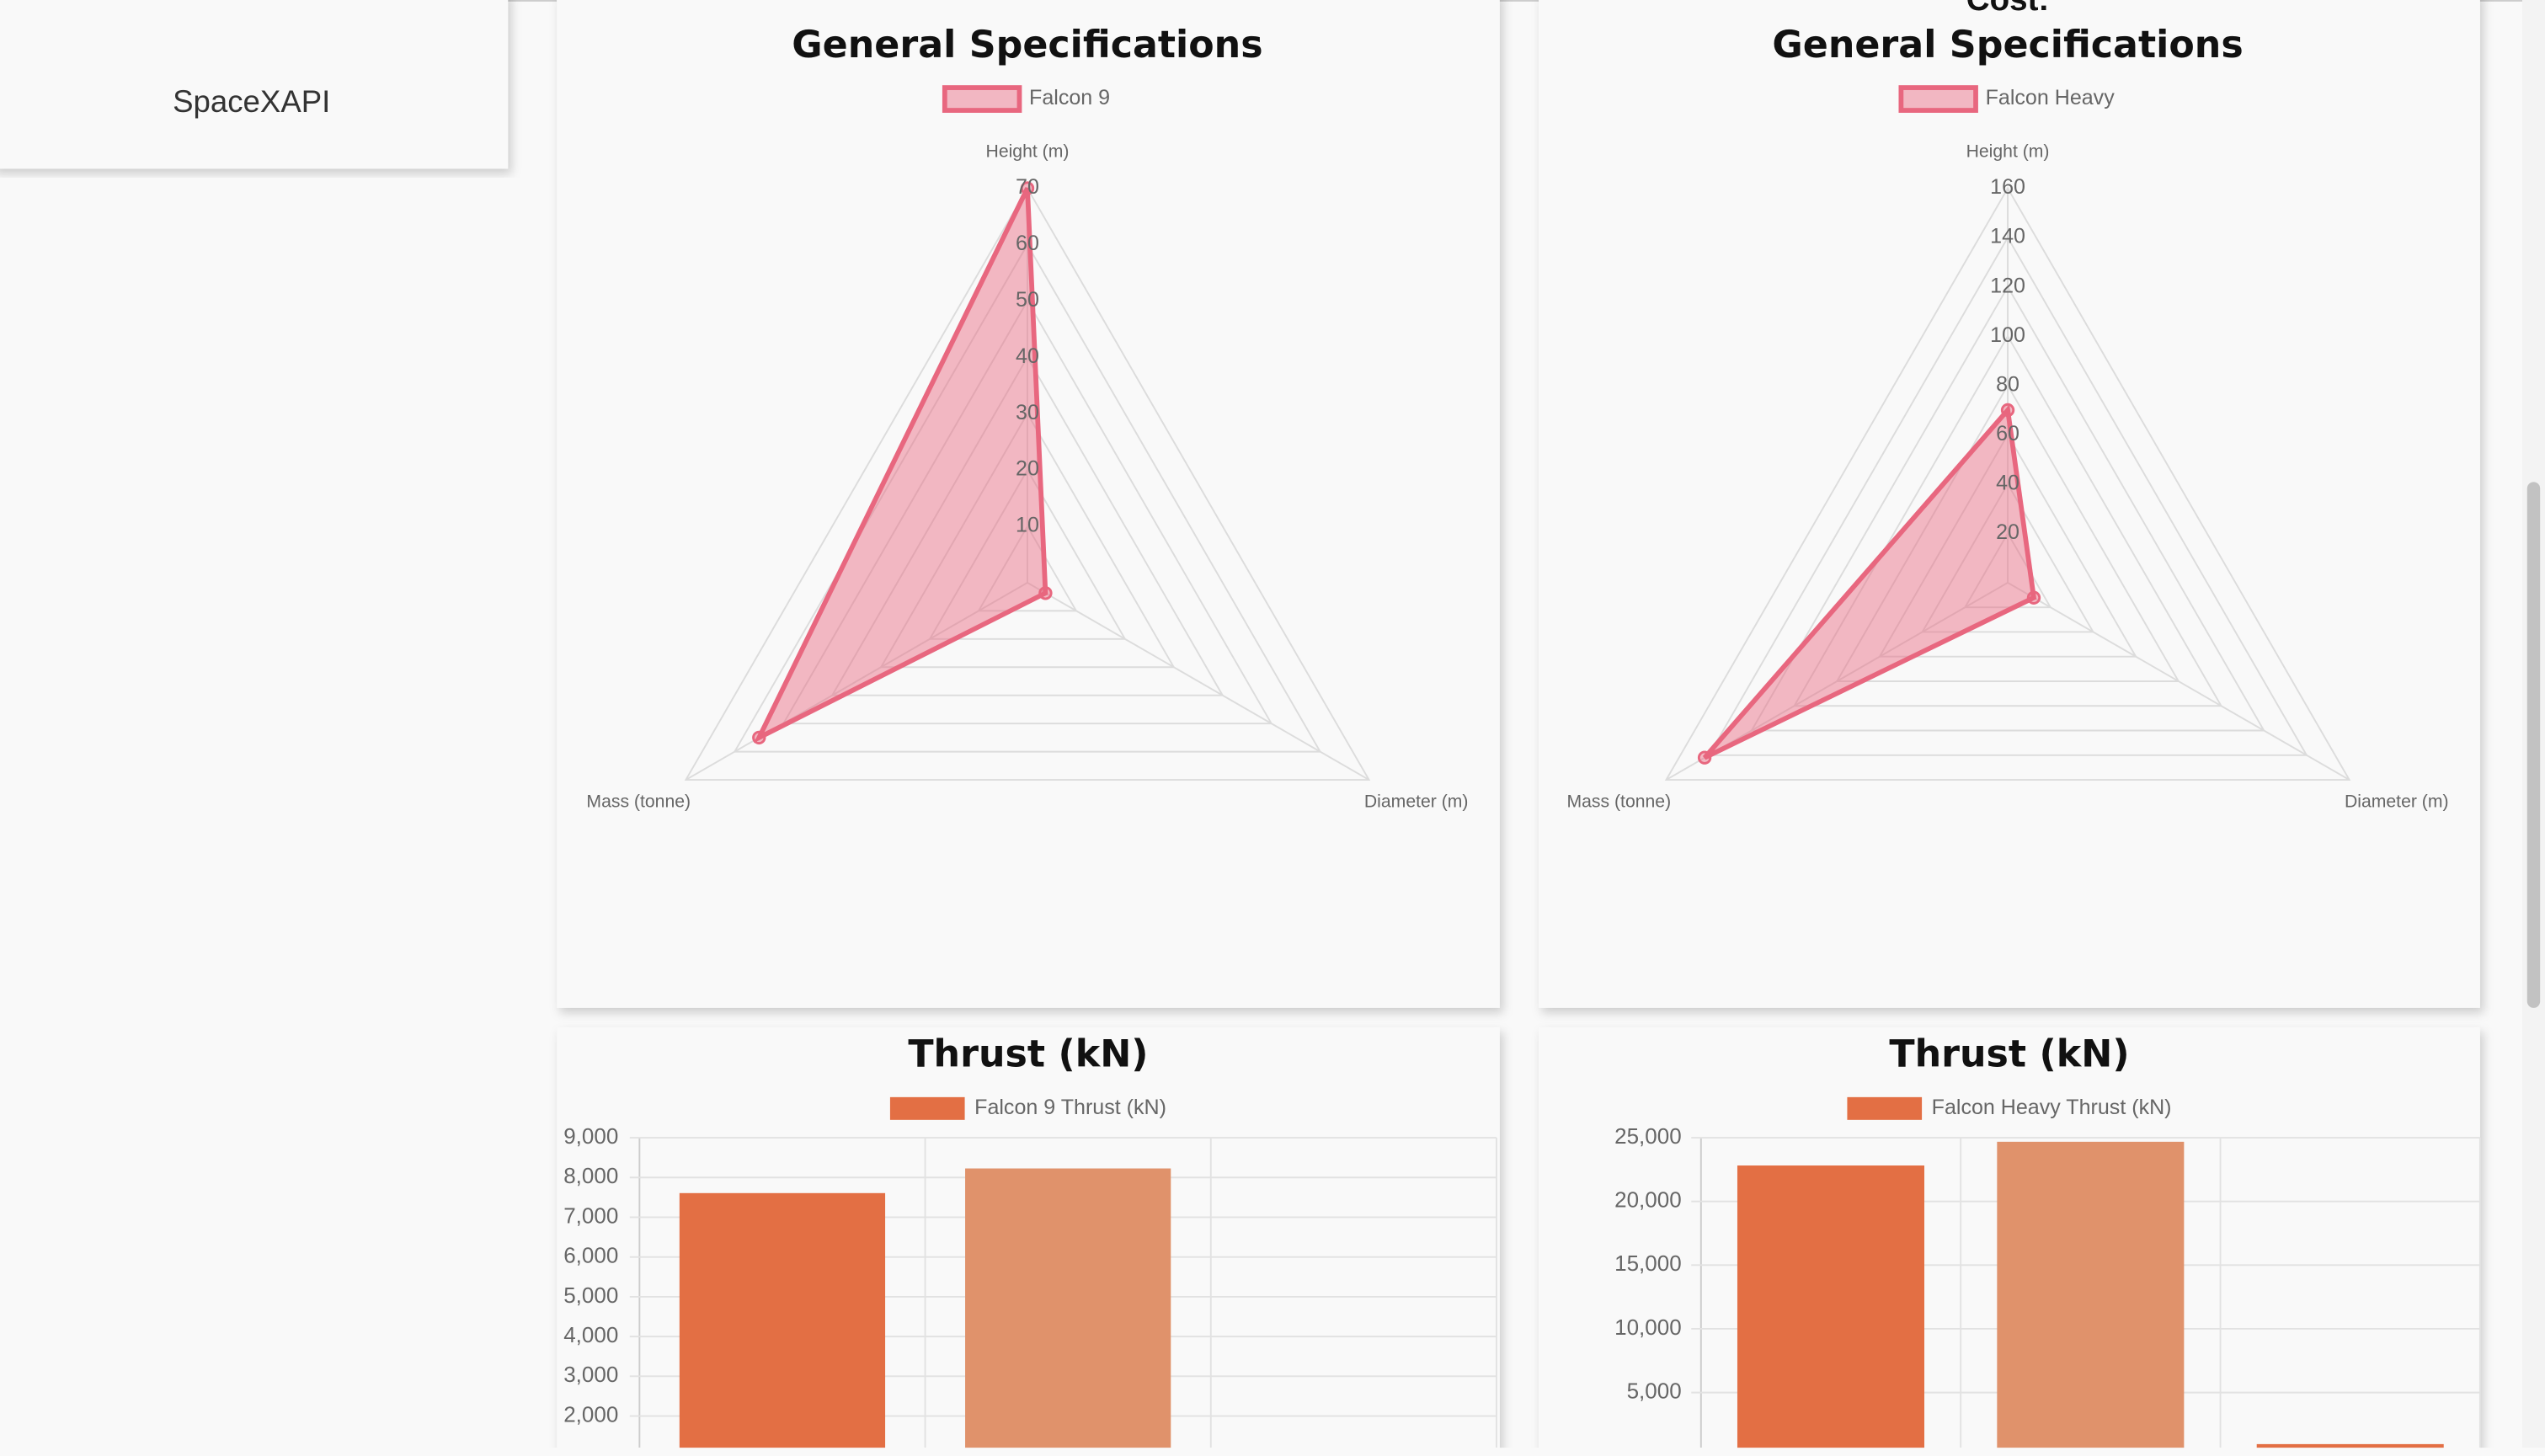 This screenshot has width=2545, height=1456. What do you see at coordinates (2007, 187) in the screenshot?
I see `tick-label: 160` at bounding box center [2007, 187].